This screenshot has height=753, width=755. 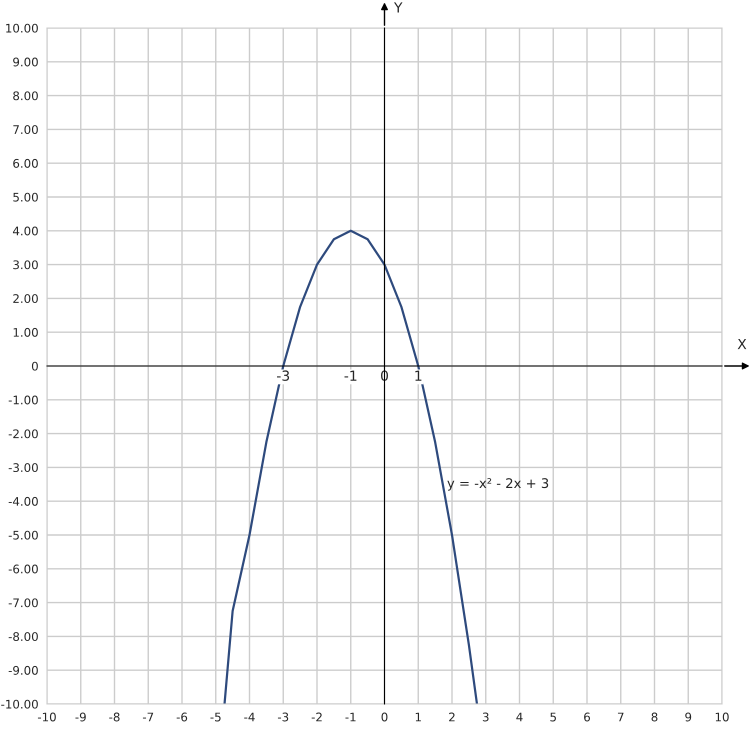 I want to click on x-tick-label: 5, so click(x=553, y=717).